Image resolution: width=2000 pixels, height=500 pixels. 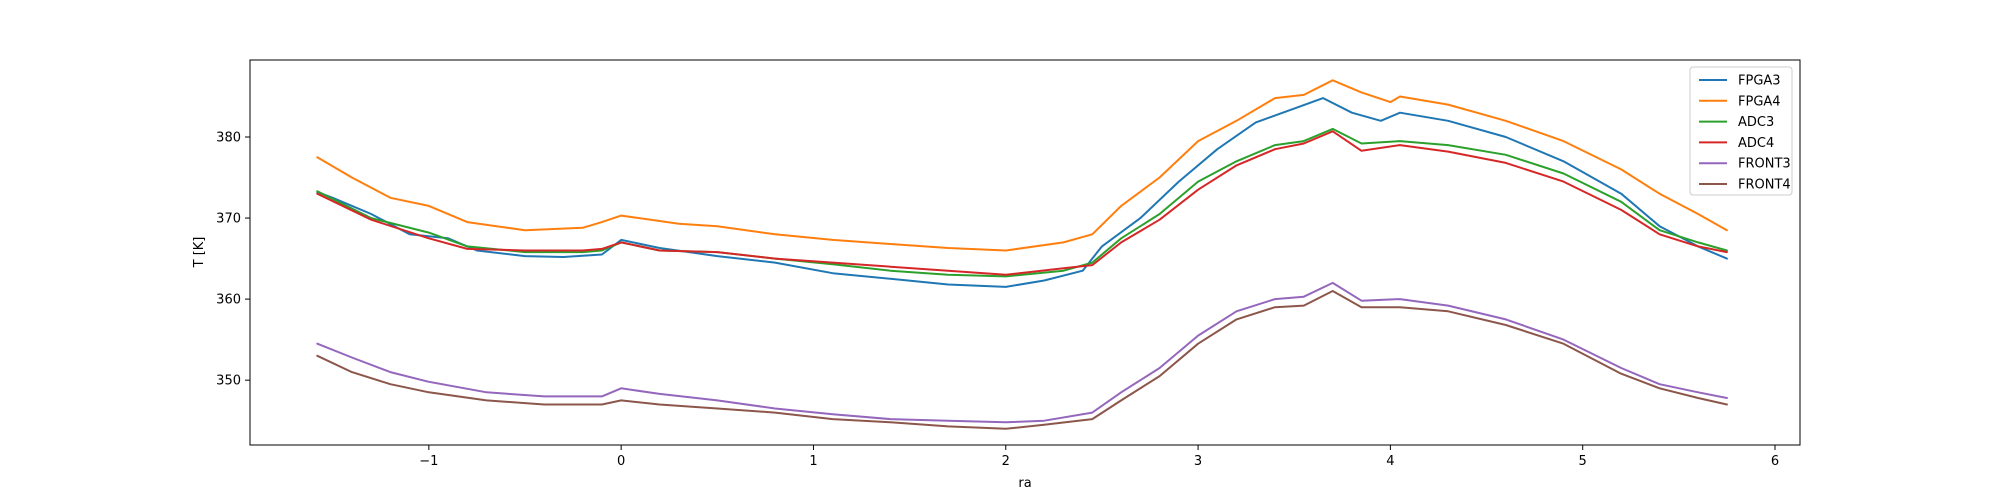 I want to click on legend-label: FPGA4, so click(x=1759, y=101).